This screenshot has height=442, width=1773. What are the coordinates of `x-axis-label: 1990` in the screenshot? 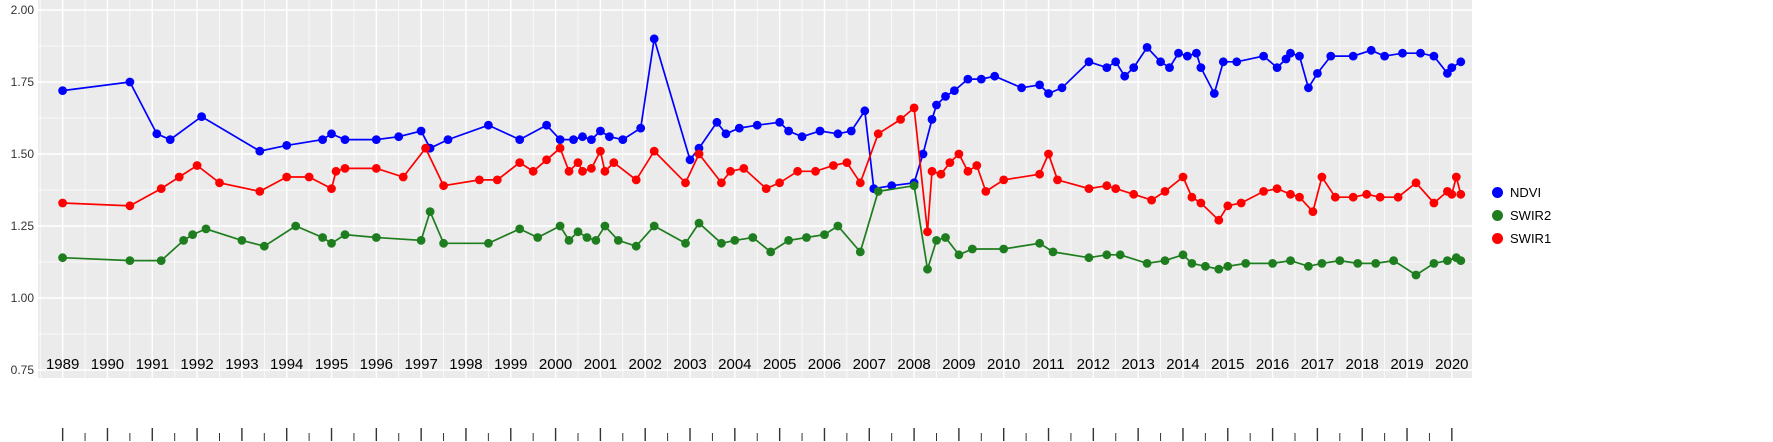 It's located at (107, 364).